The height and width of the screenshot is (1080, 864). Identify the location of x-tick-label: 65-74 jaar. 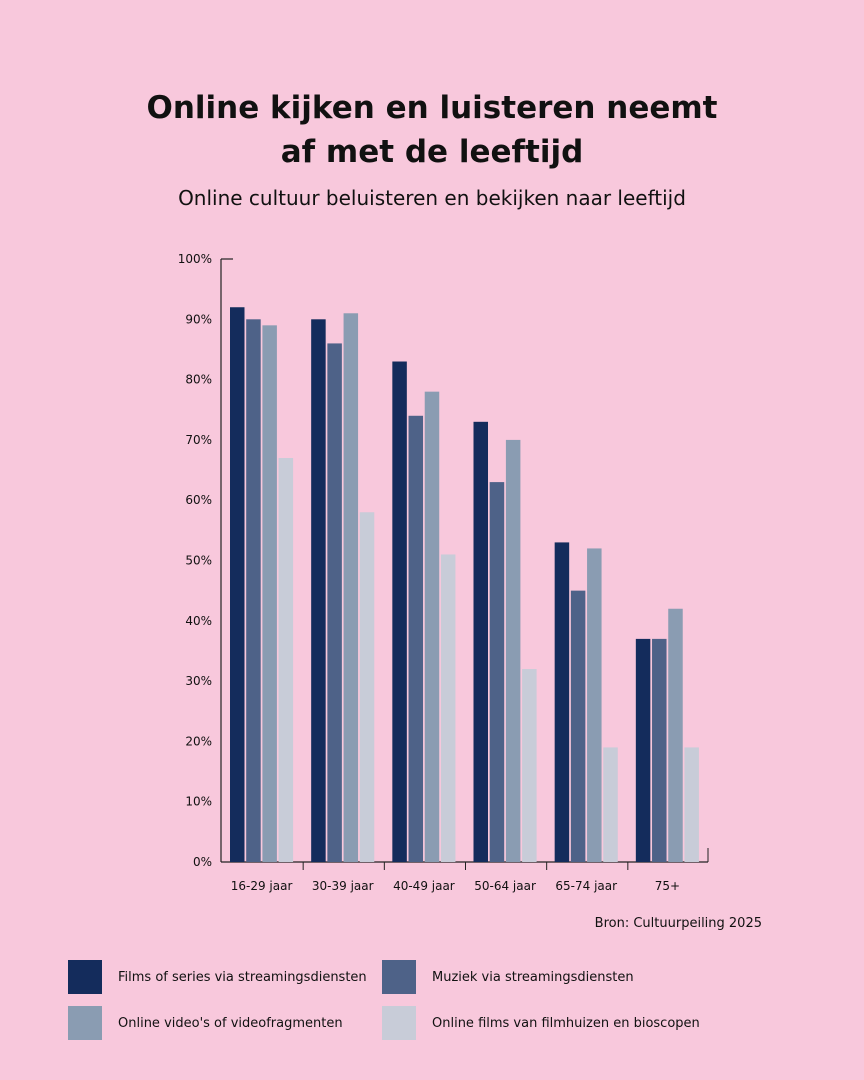
(586, 886).